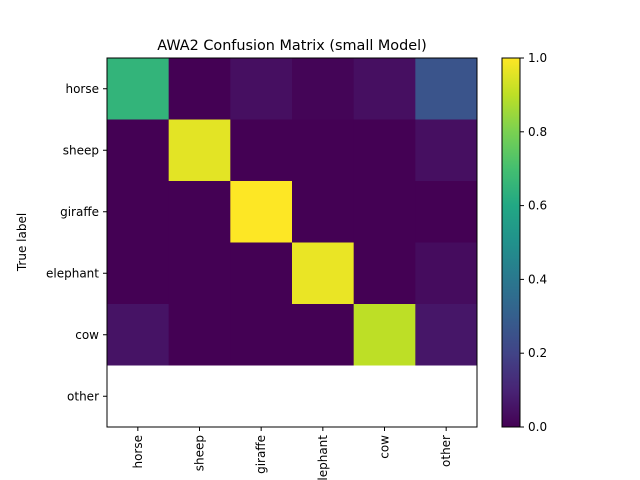  Describe the element at coordinates (323, 212) in the screenshot. I see `heatmap-cell-giraffe-elephant` at that location.